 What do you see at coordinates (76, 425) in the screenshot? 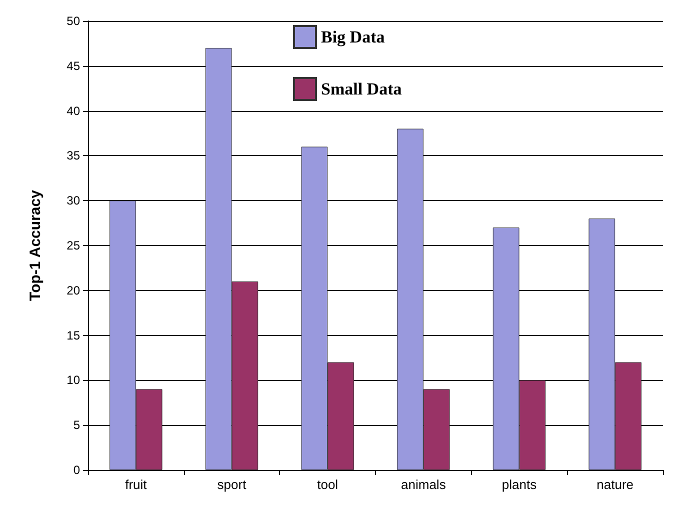
I see `y-tick-label: 5` at bounding box center [76, 425].